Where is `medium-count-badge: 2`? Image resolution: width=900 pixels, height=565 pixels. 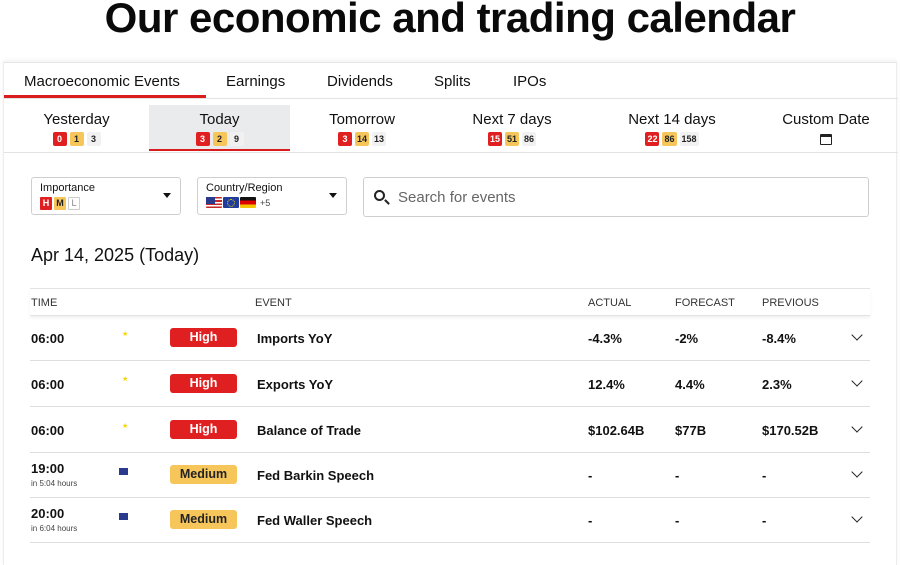 medium-count-badge: 2 is located at coordinates (219, 139).